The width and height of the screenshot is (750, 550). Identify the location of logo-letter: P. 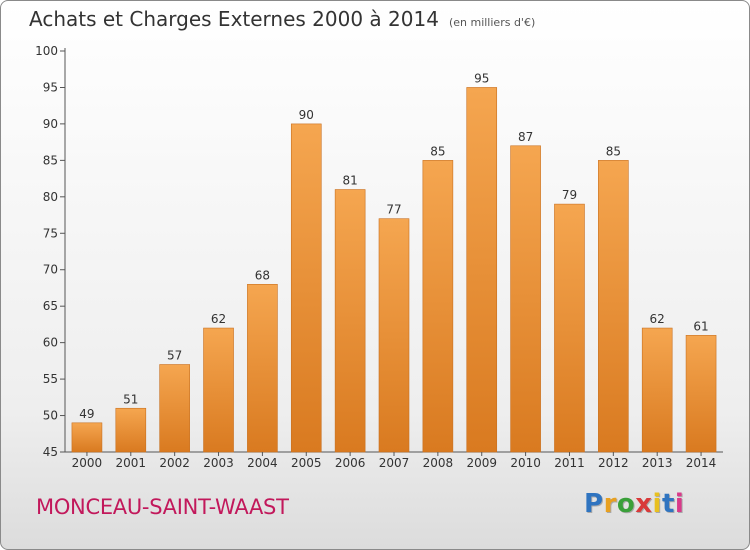
(594, 504).